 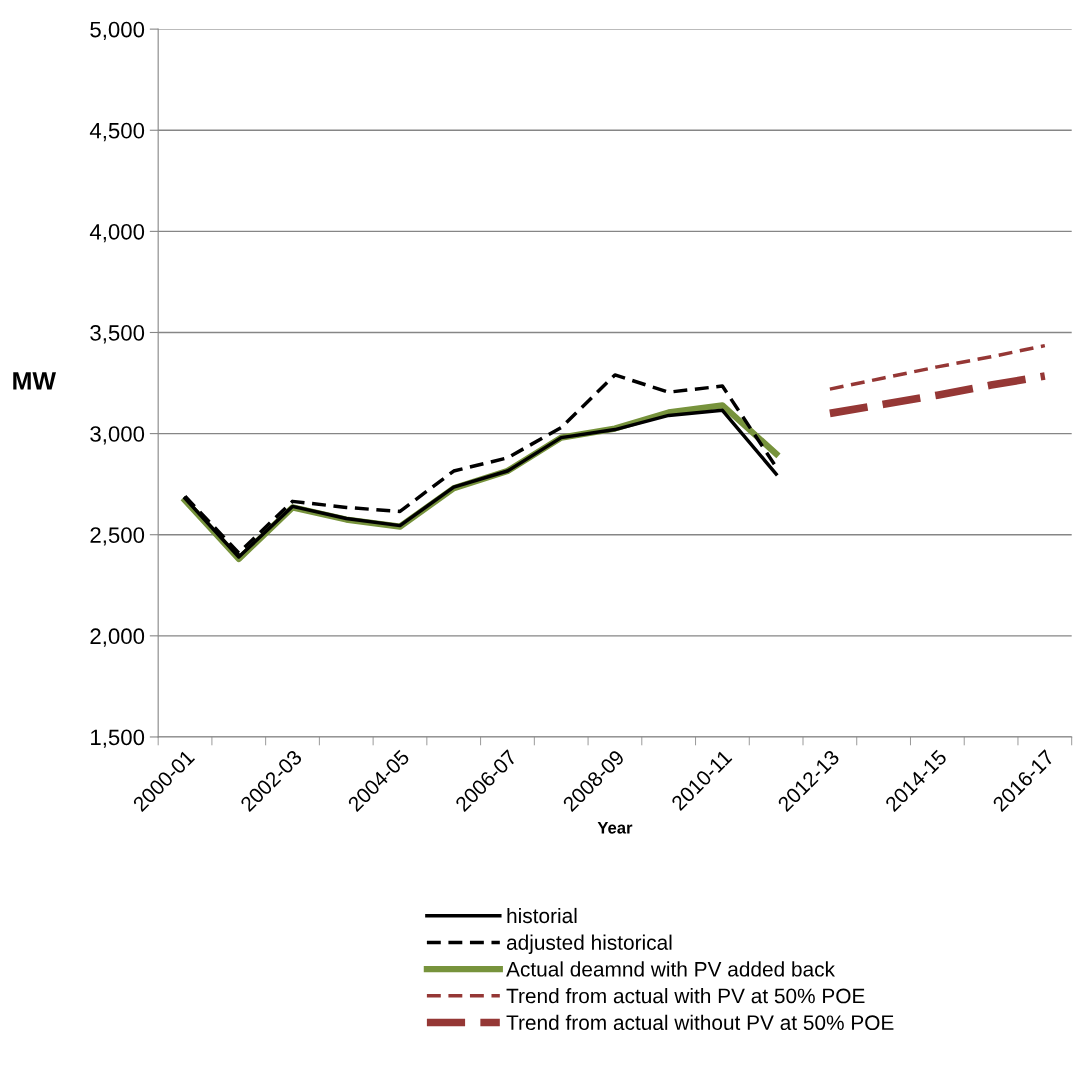 What do you see at coordinates (685, 996) in the screenshot?
I see `legend-label: Trend from actual with PV at 50% POE` at bounding box center [685, 996].